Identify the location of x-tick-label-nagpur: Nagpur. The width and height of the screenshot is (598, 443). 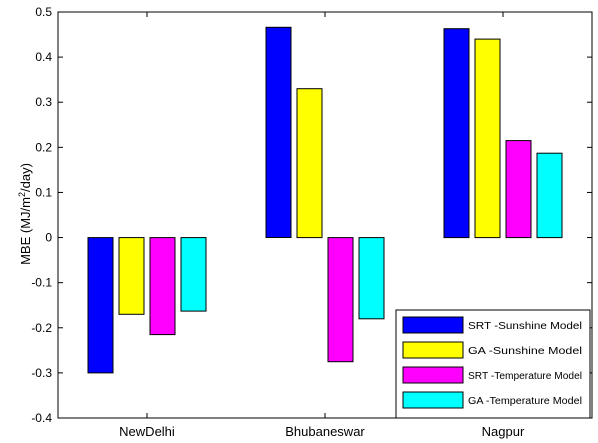
(503, 431).